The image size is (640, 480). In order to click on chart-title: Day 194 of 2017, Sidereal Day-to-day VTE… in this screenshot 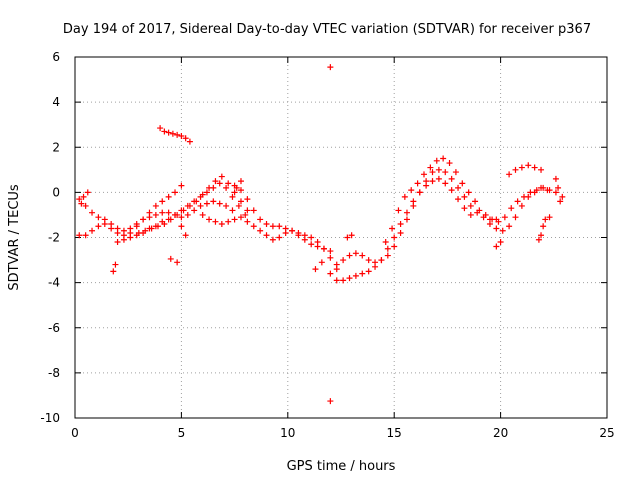, I will do `click(327, 29)`.